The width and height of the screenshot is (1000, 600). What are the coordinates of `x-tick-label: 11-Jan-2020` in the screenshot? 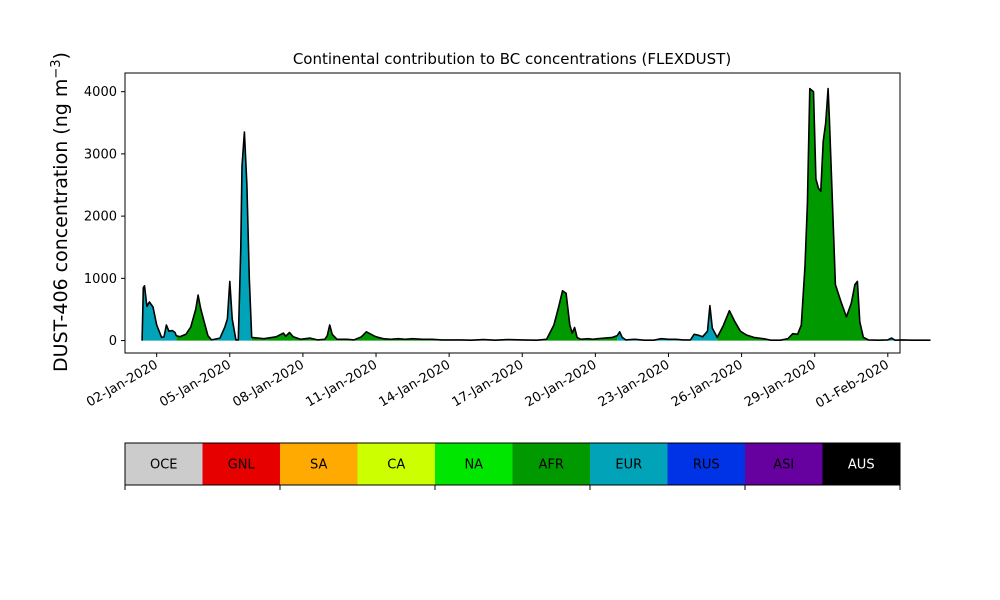 It's located at (341, 383).